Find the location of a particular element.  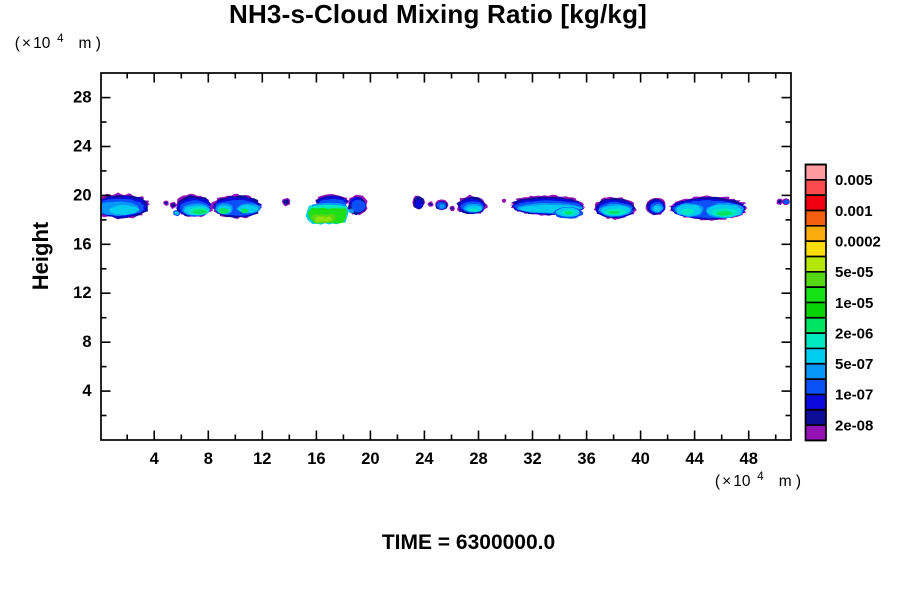

svg-text: 1e-07 is located at coordinates (854, 395).